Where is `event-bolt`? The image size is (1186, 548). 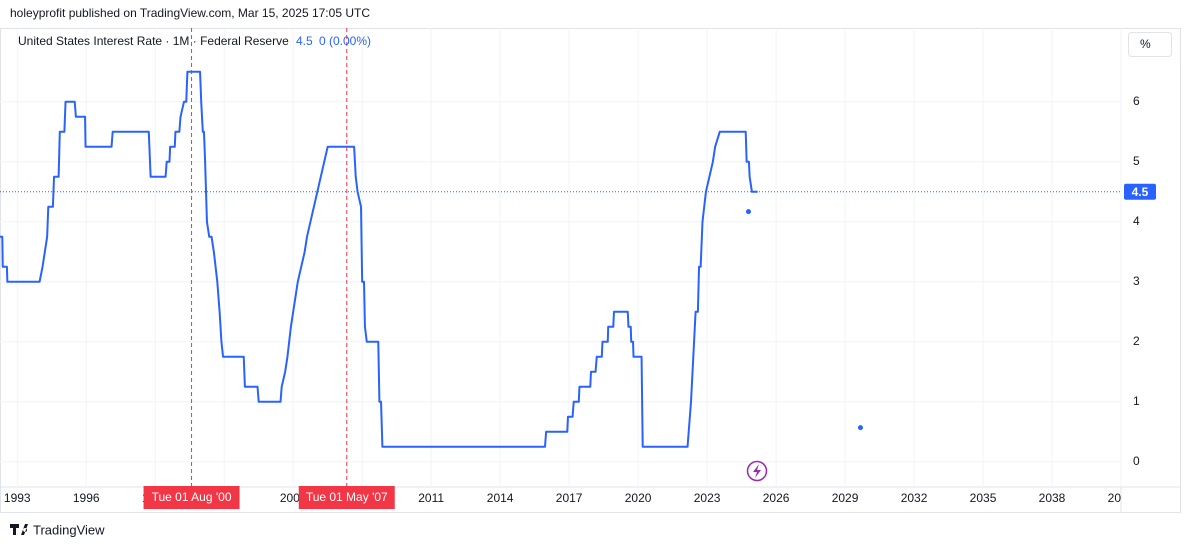 event-bolt is located at coordinates (757, 471).